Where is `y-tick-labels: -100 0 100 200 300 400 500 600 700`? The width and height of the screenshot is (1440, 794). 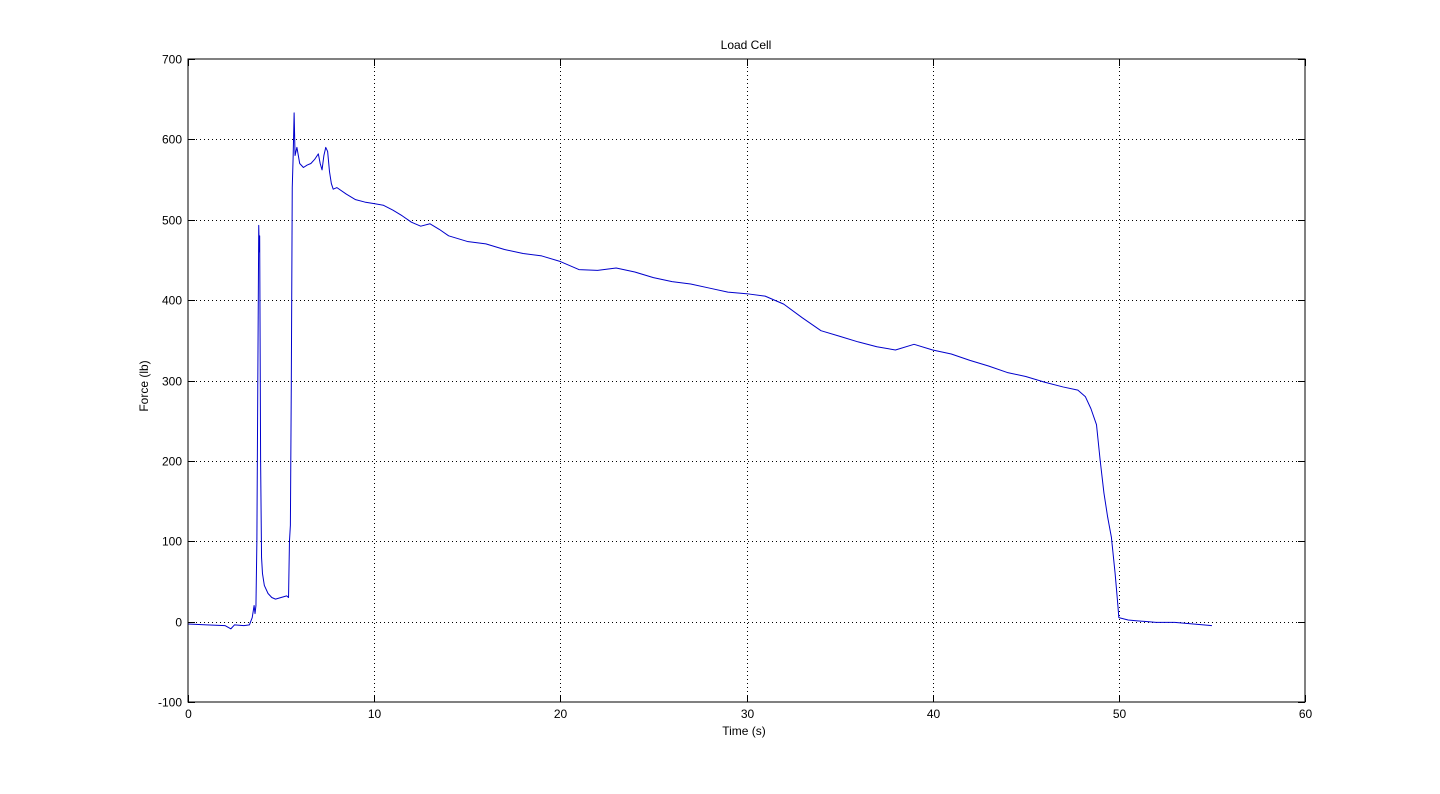
y-tick-labels: -100 0 100 200 300 400 500 600 700 is located at coordinates (170, 381).